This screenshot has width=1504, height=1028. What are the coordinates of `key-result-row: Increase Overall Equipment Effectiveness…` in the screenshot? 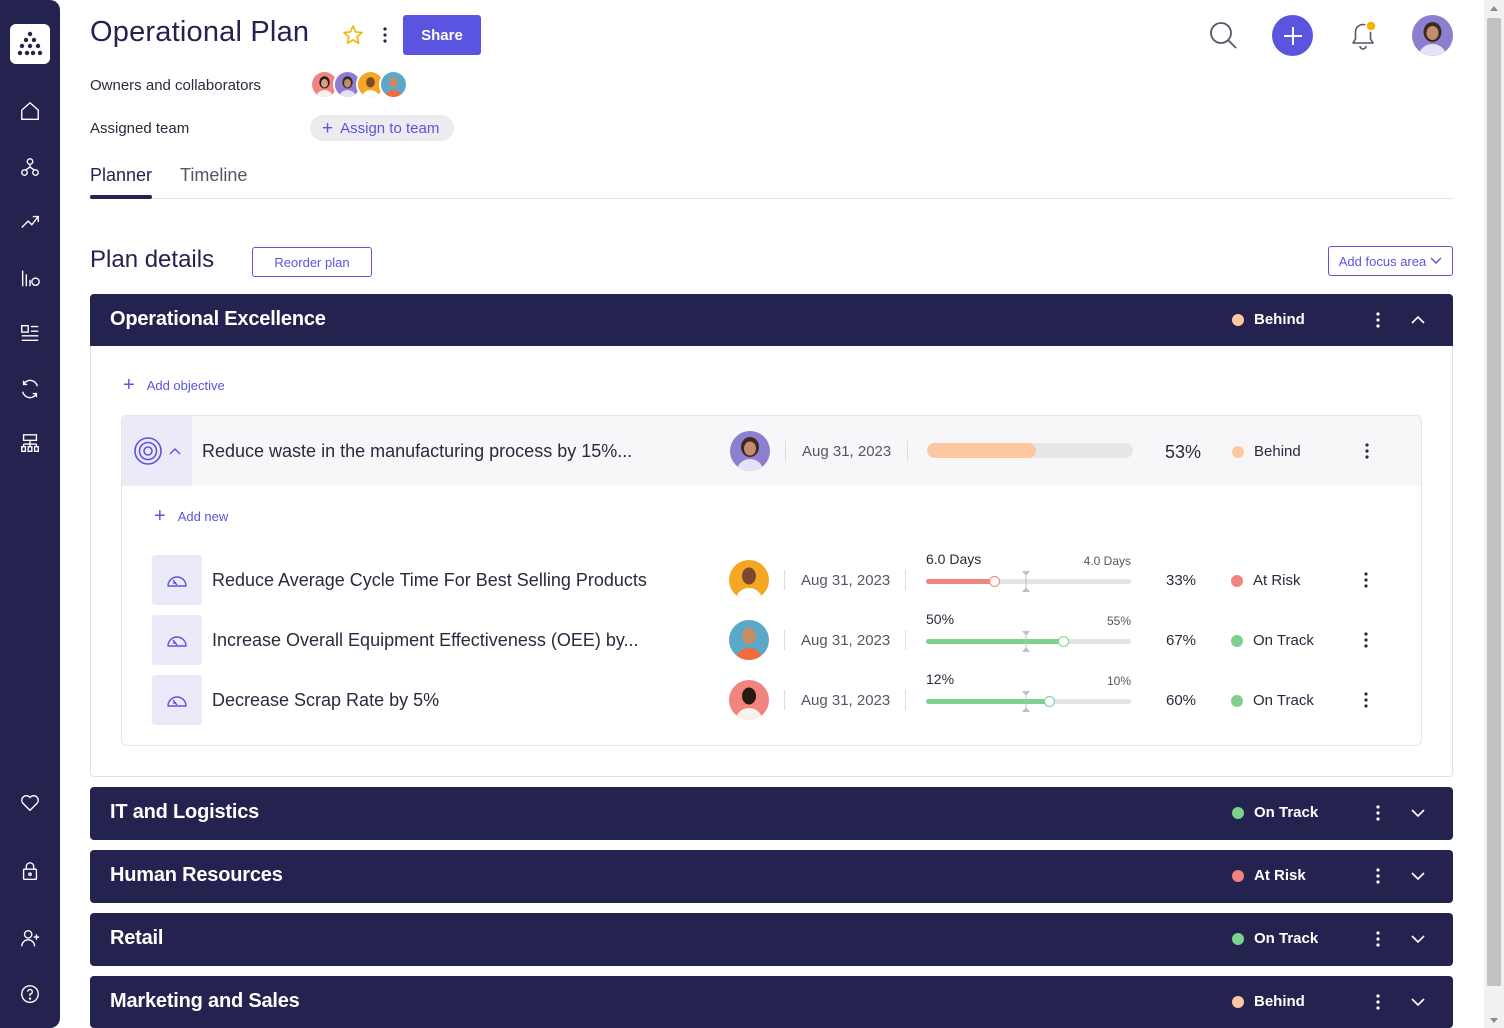 It's located at (771, 638).